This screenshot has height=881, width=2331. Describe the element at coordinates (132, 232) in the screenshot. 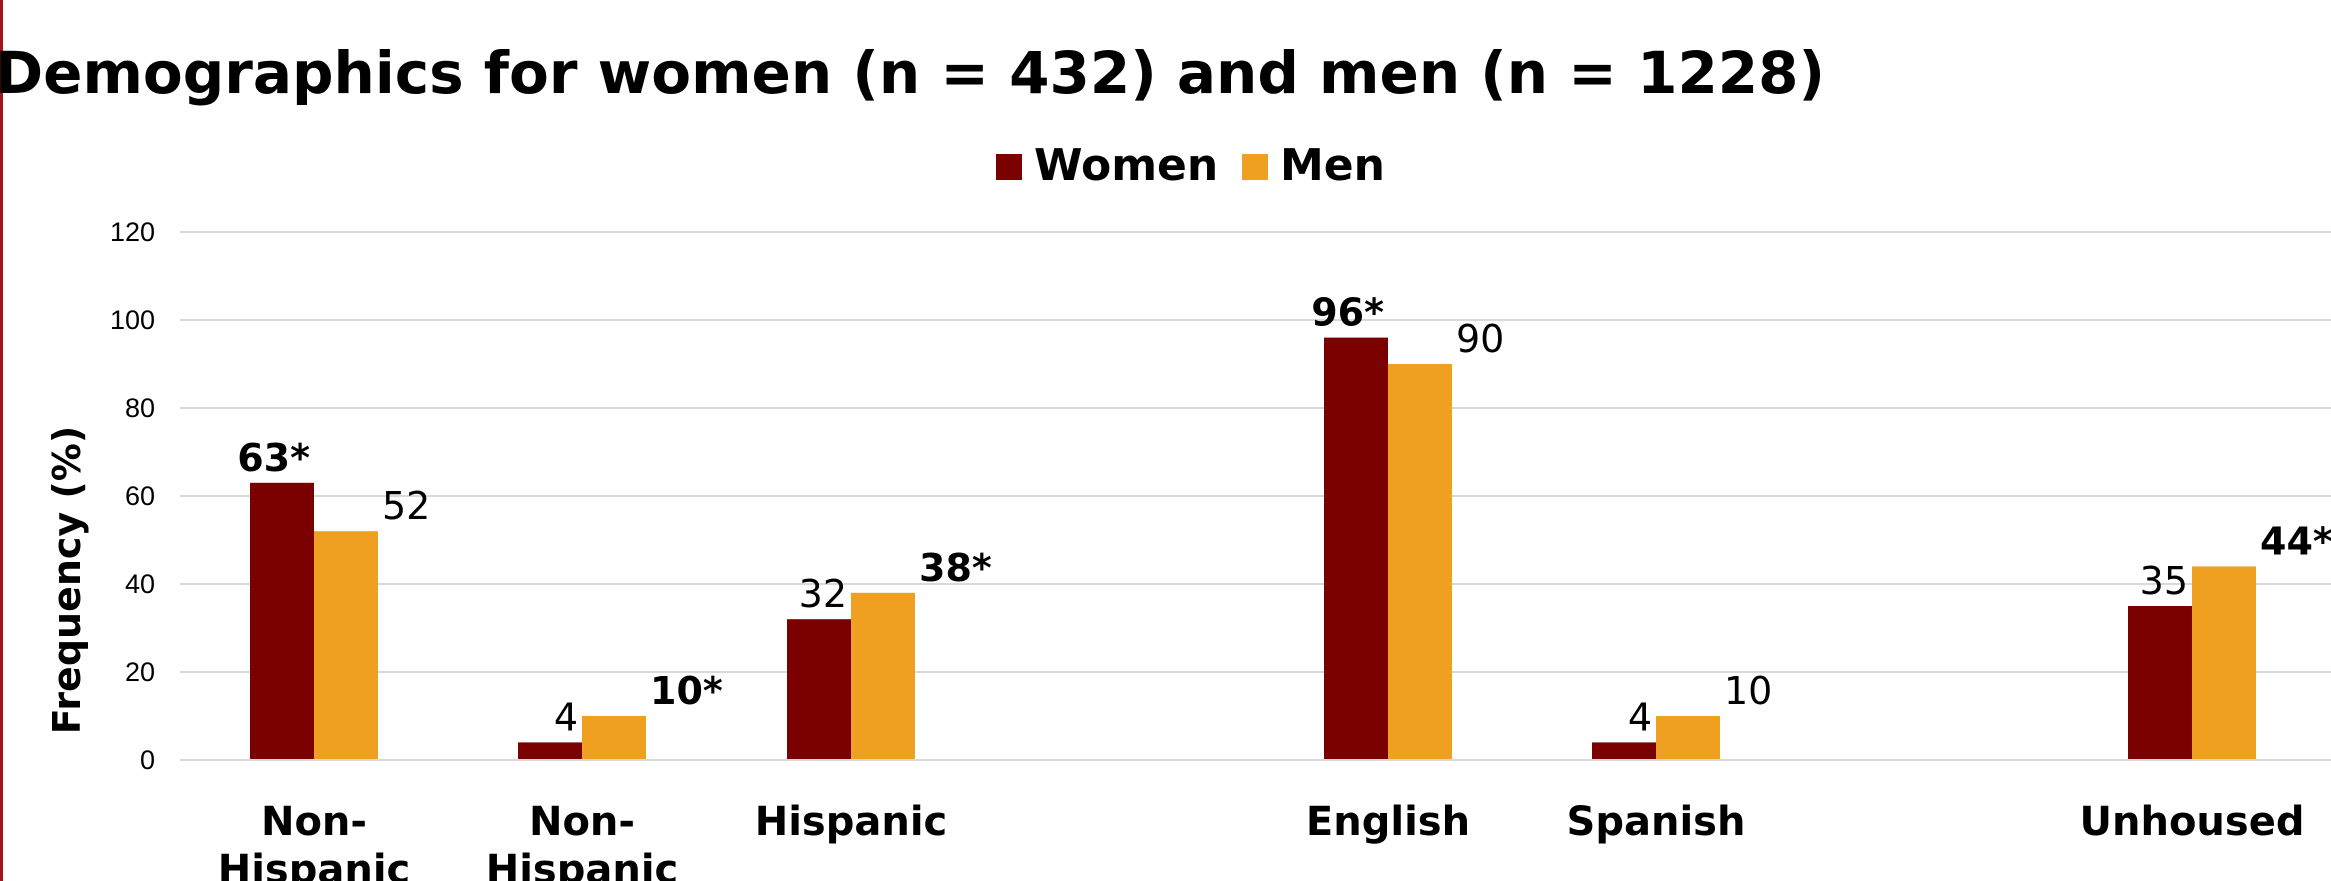

I see `y-tick-label: 120` at that location.